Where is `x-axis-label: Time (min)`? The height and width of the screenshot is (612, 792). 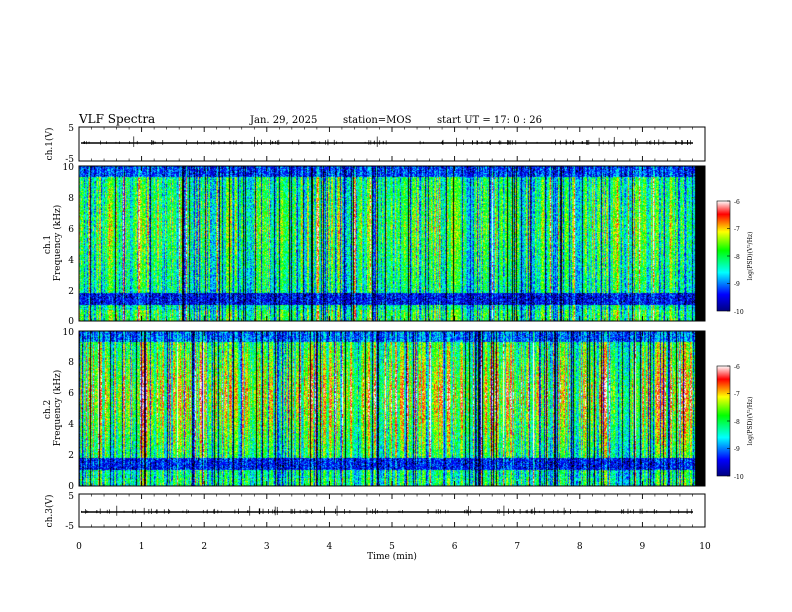 x-axis-label: Time (min) is located at coordinates (392, 556).